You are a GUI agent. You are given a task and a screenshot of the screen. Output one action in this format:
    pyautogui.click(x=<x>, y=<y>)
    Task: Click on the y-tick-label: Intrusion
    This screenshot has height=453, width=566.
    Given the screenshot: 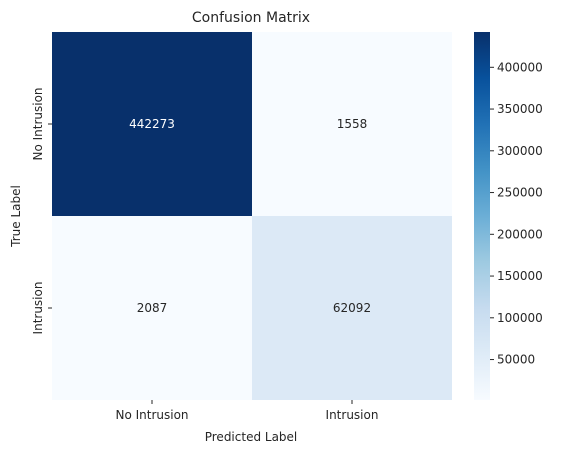 What is the action you would take?
    pyautogui.click(x=38, y=308)
    